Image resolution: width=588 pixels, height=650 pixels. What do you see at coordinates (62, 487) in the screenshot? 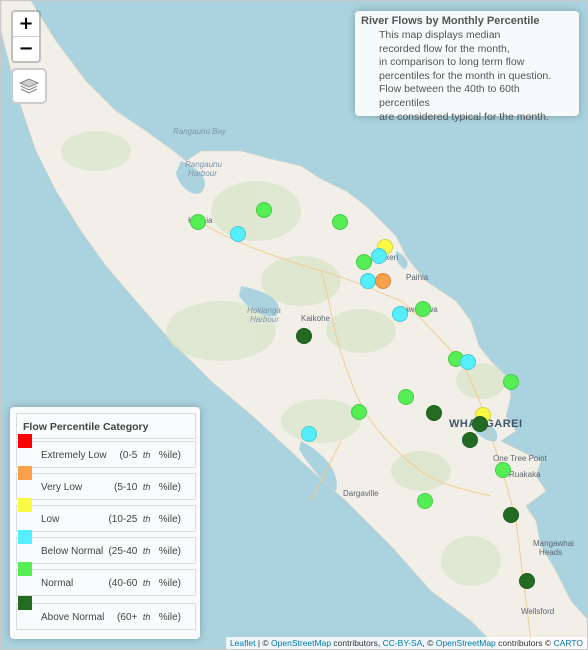
I see `legend-label: Very Low` at bounding box center [62, 487].